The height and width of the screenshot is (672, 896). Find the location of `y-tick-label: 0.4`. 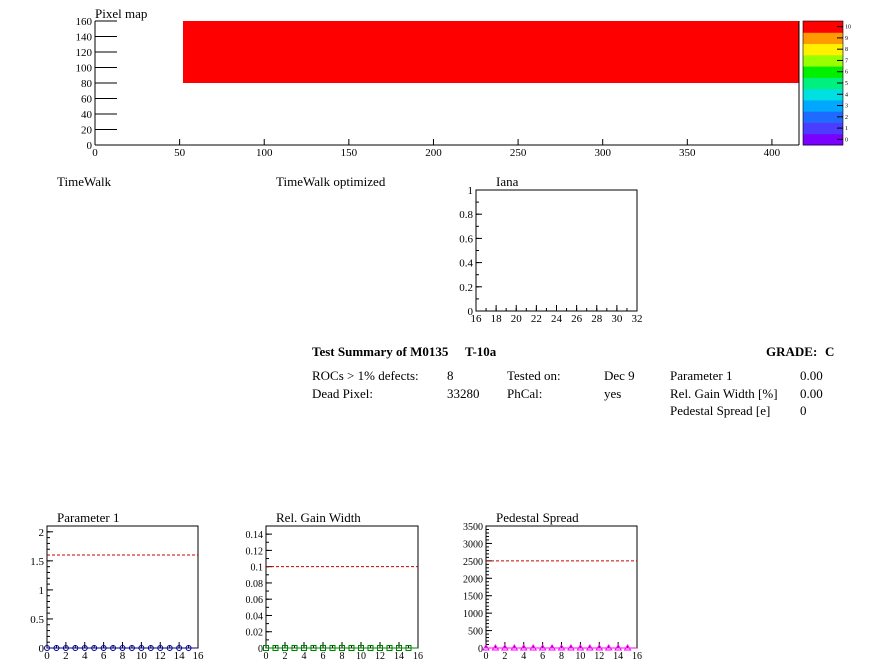

y-tick-label: 0.4 is located at coordinates (466, 264).